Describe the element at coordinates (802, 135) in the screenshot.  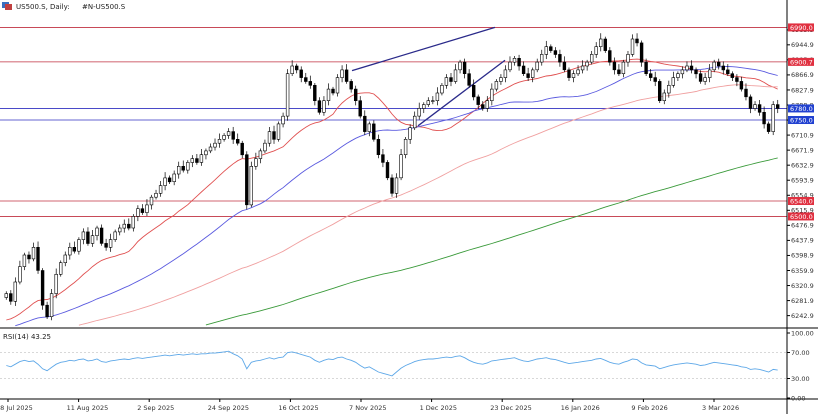
I see `price-tick-label: 6710.9` at that location.